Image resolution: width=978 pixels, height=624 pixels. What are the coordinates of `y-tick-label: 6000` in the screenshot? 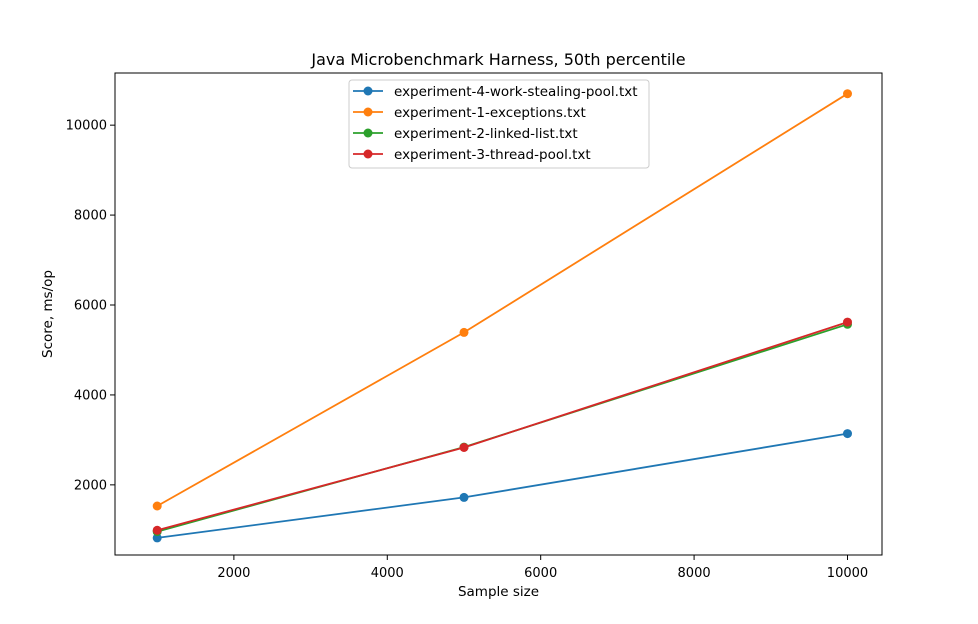 It's located at (90, 306).